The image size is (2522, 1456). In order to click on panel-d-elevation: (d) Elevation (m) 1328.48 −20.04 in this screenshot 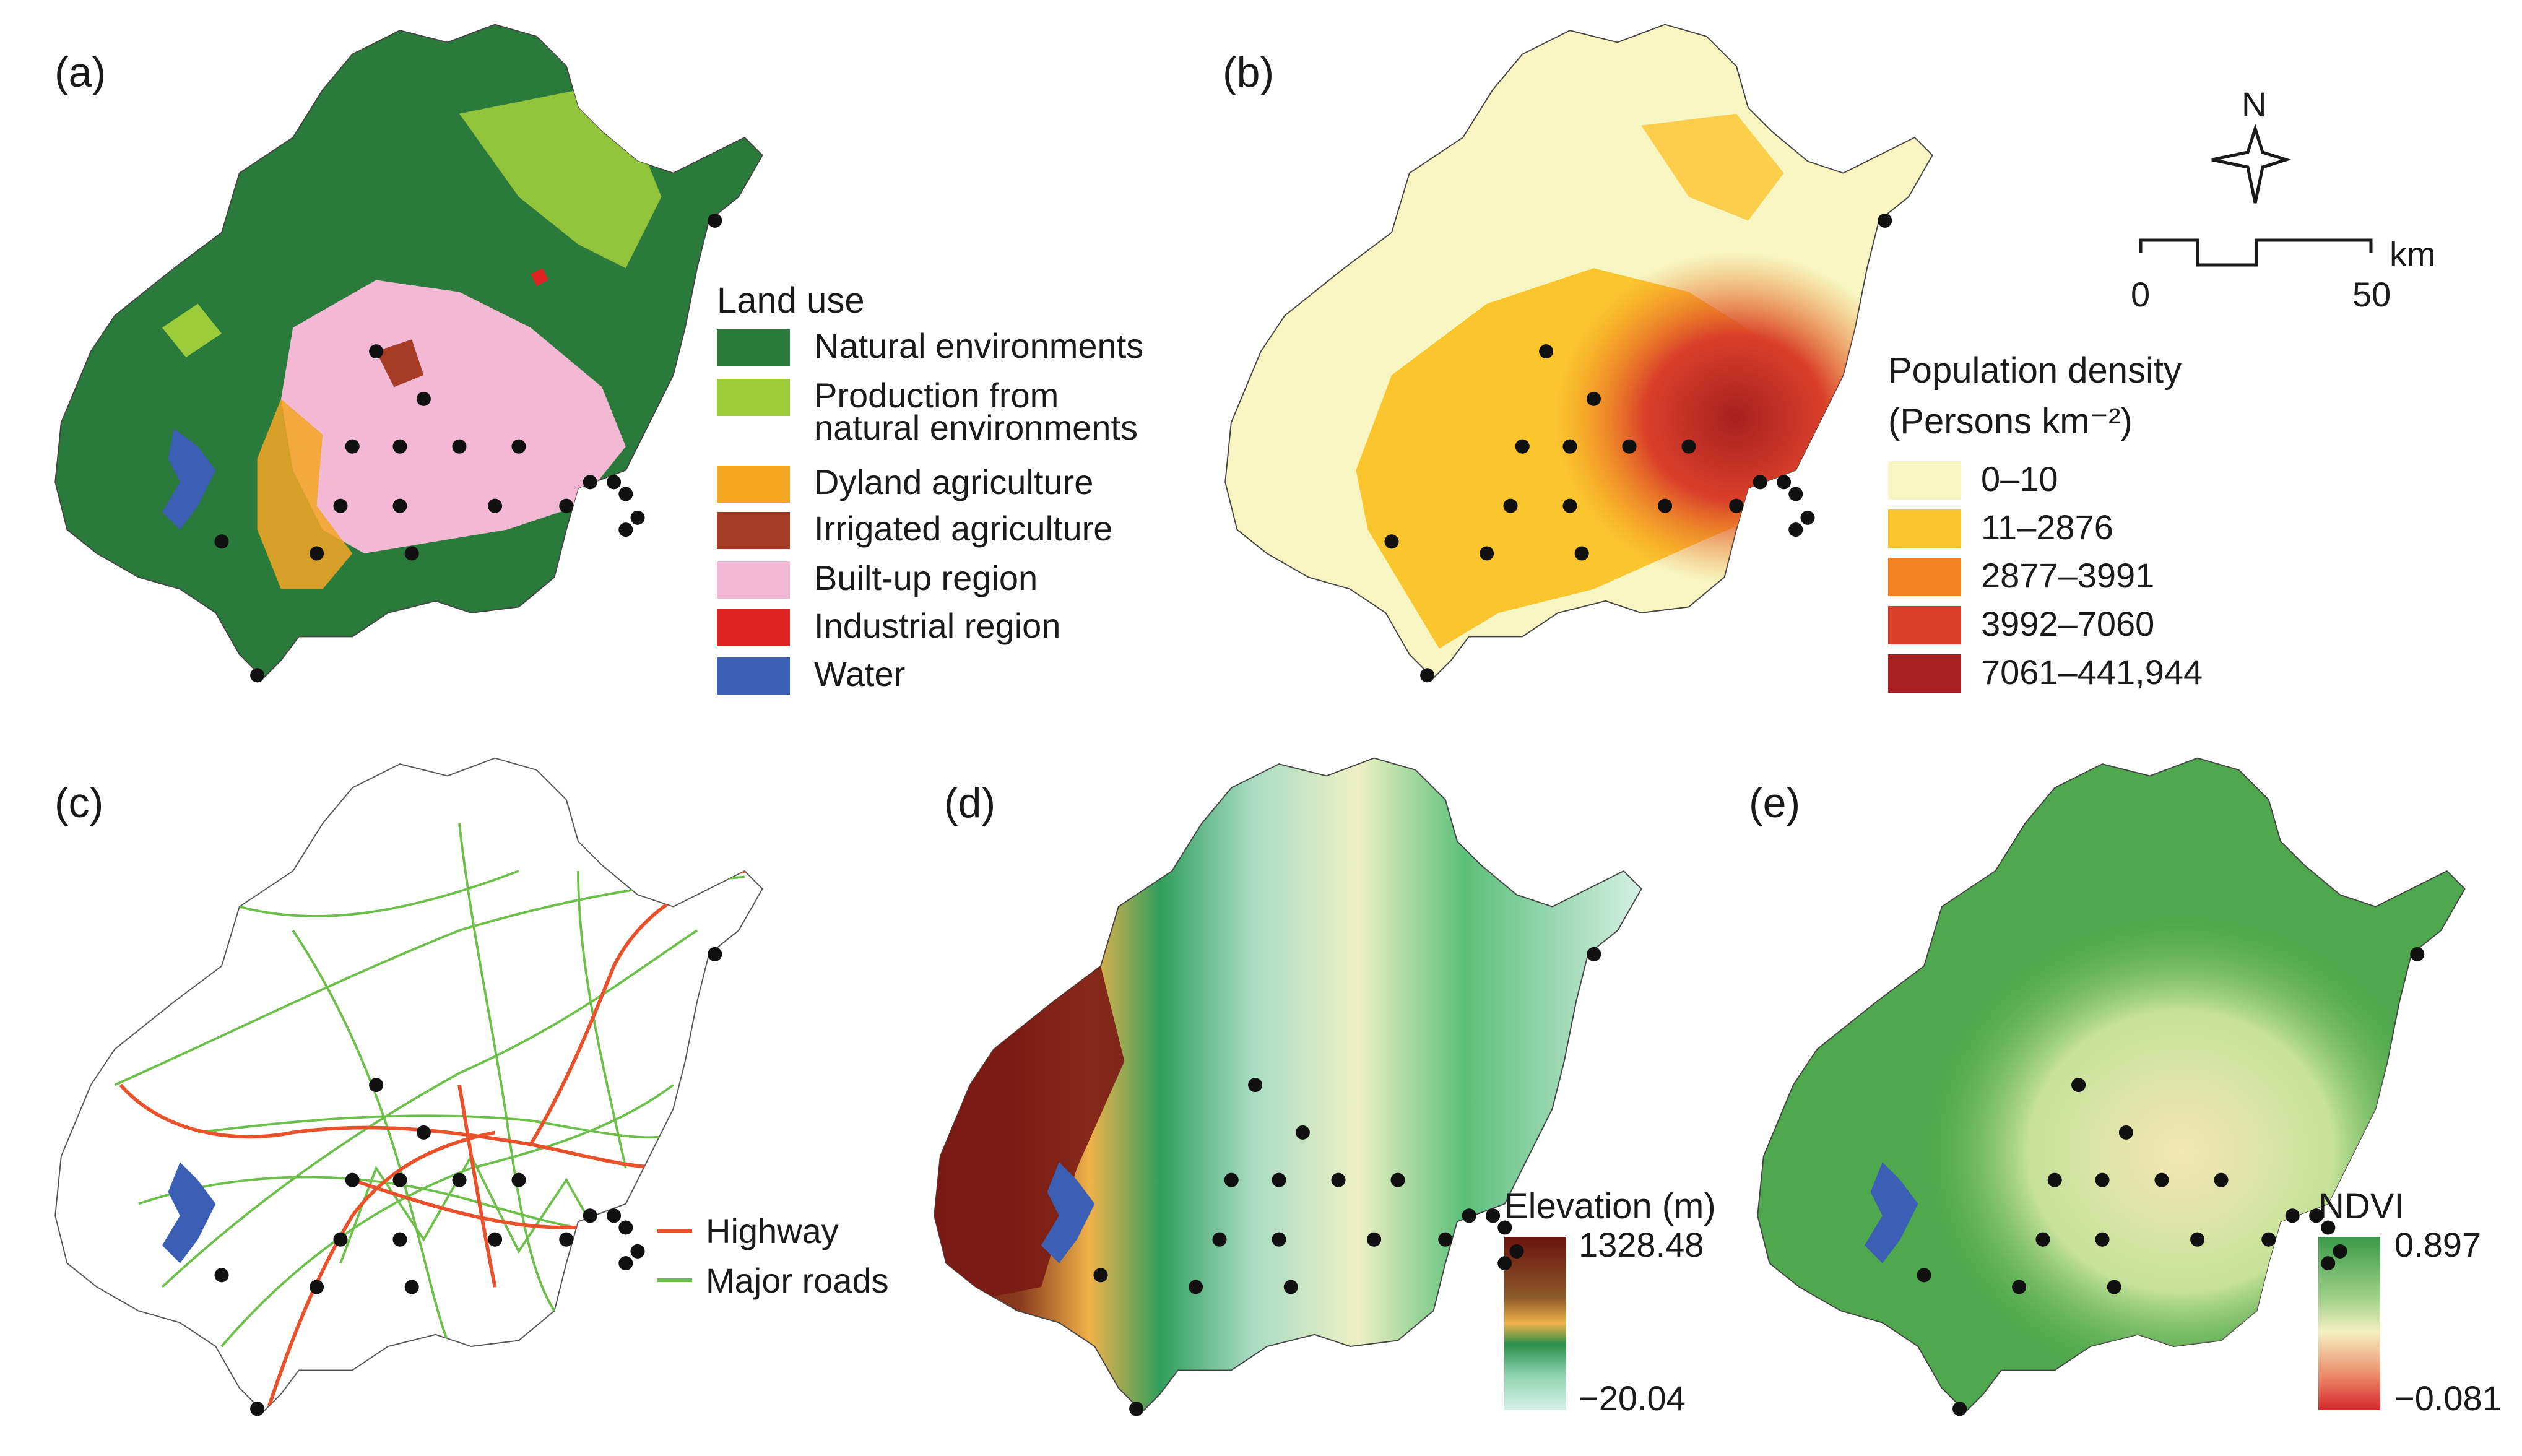, I will do `click(1325, 1087)`.